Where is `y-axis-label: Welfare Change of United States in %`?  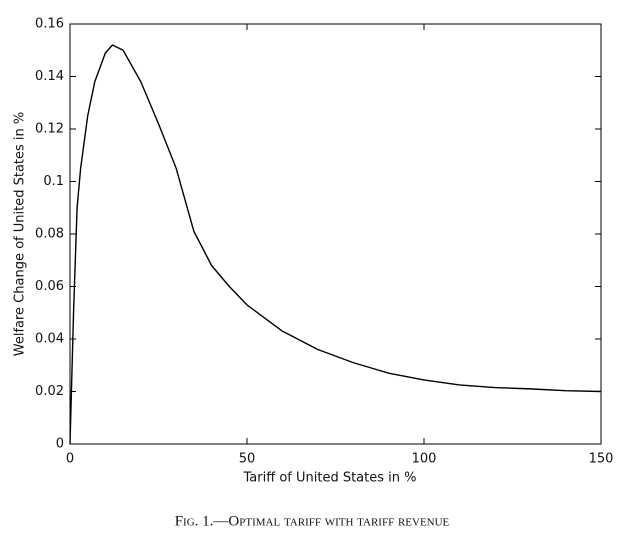 y-axis-label: Welfare Change of United States in % is located at coordinates (20, 234).